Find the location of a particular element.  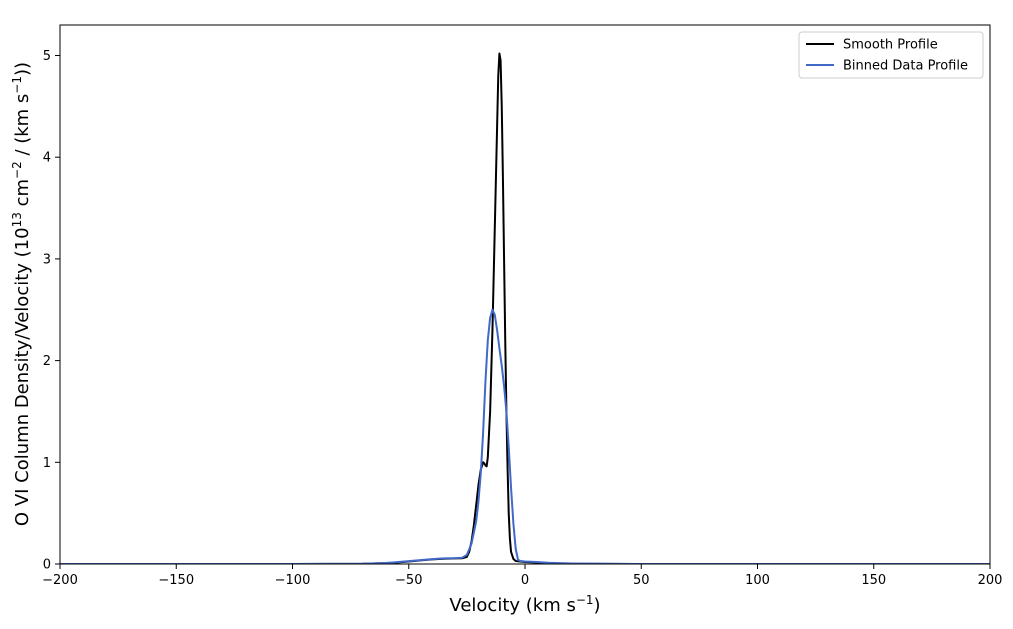

legend: Smooth Profile Binned Data Profile is located at coordinates (891, 55).